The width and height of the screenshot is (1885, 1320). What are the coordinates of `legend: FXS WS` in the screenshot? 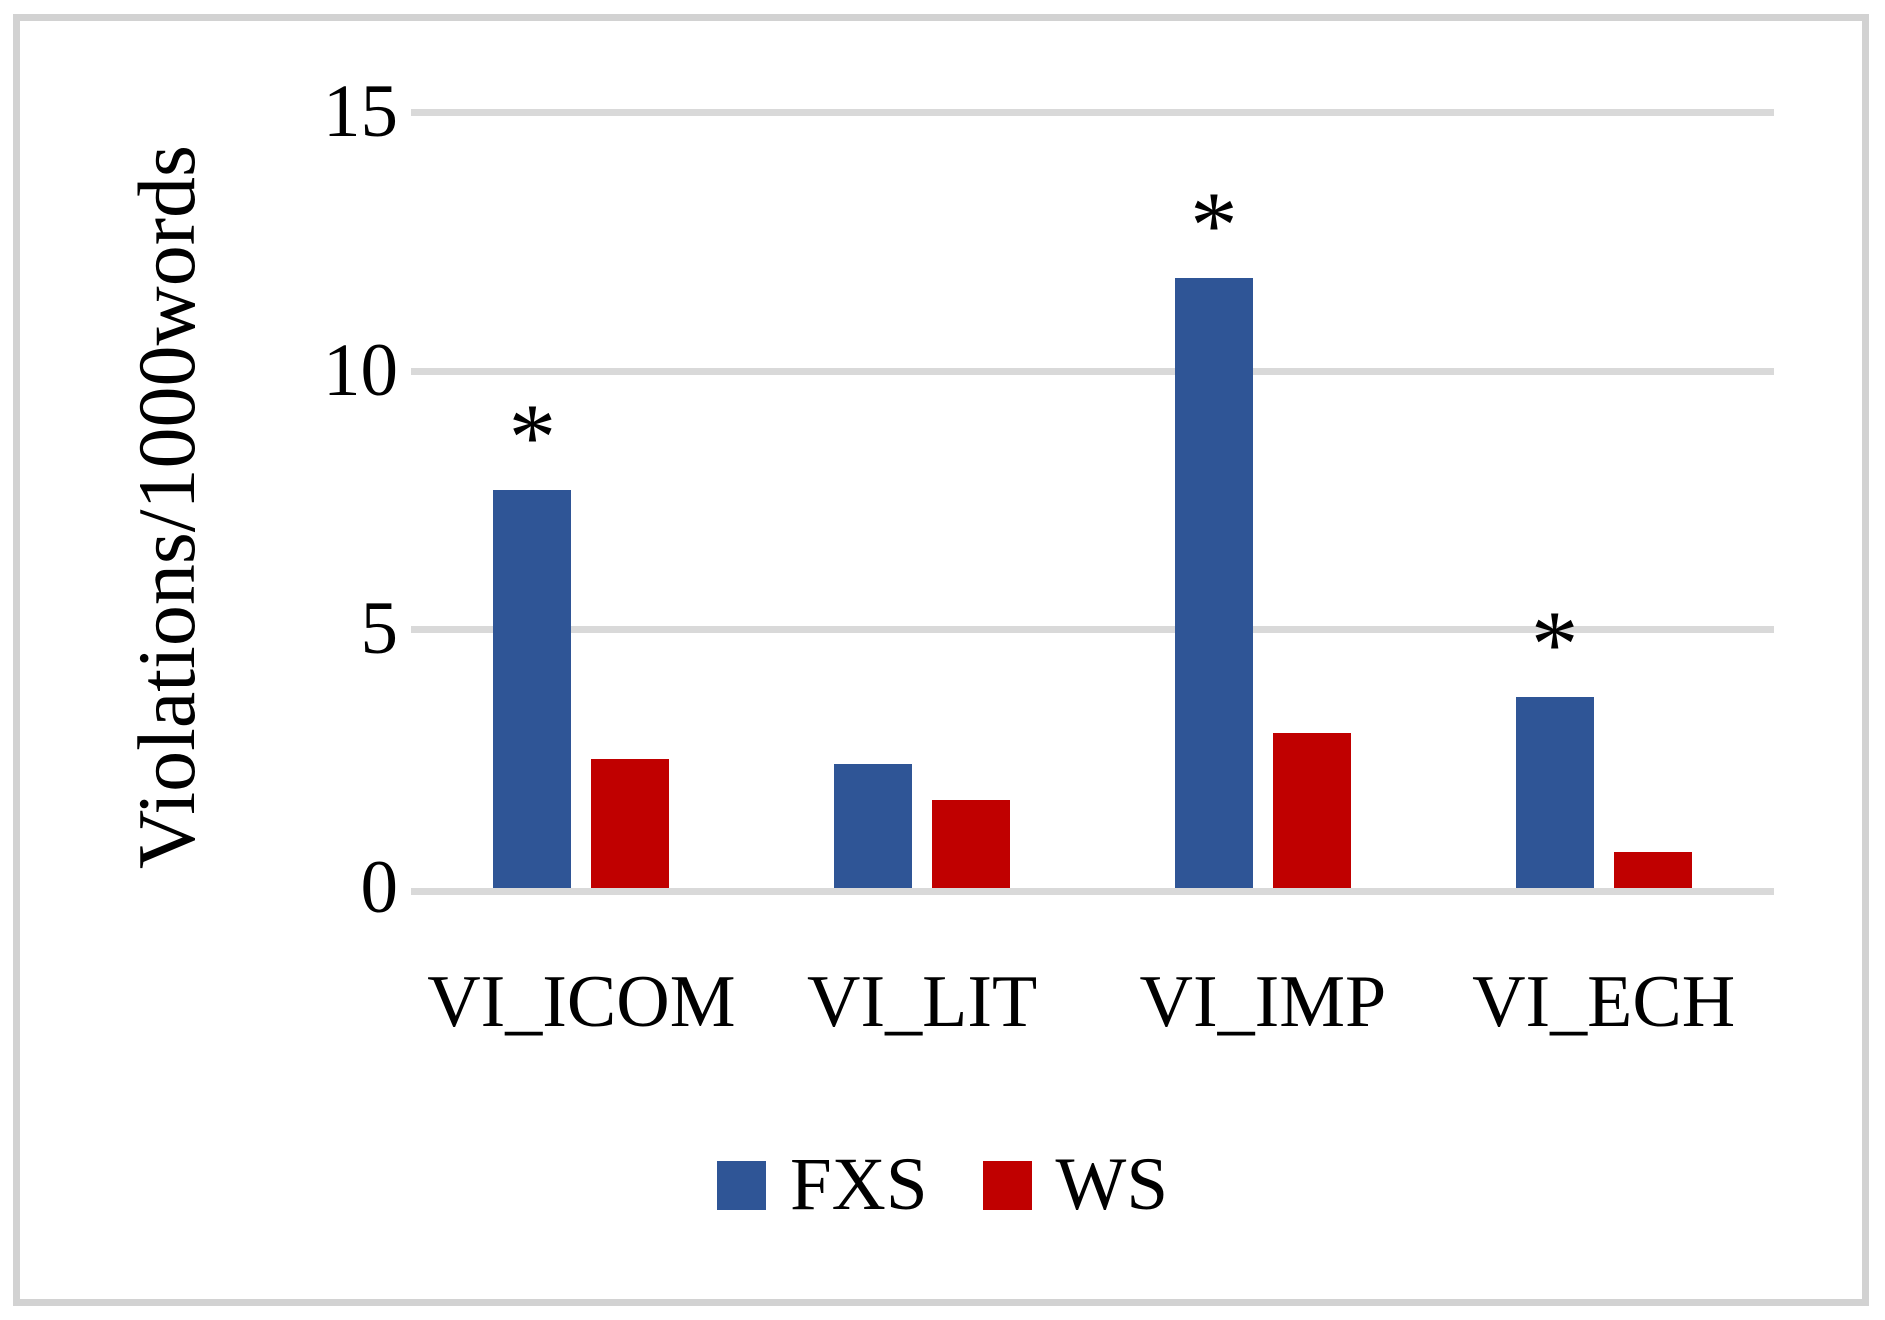 It's located at (942, 1185).